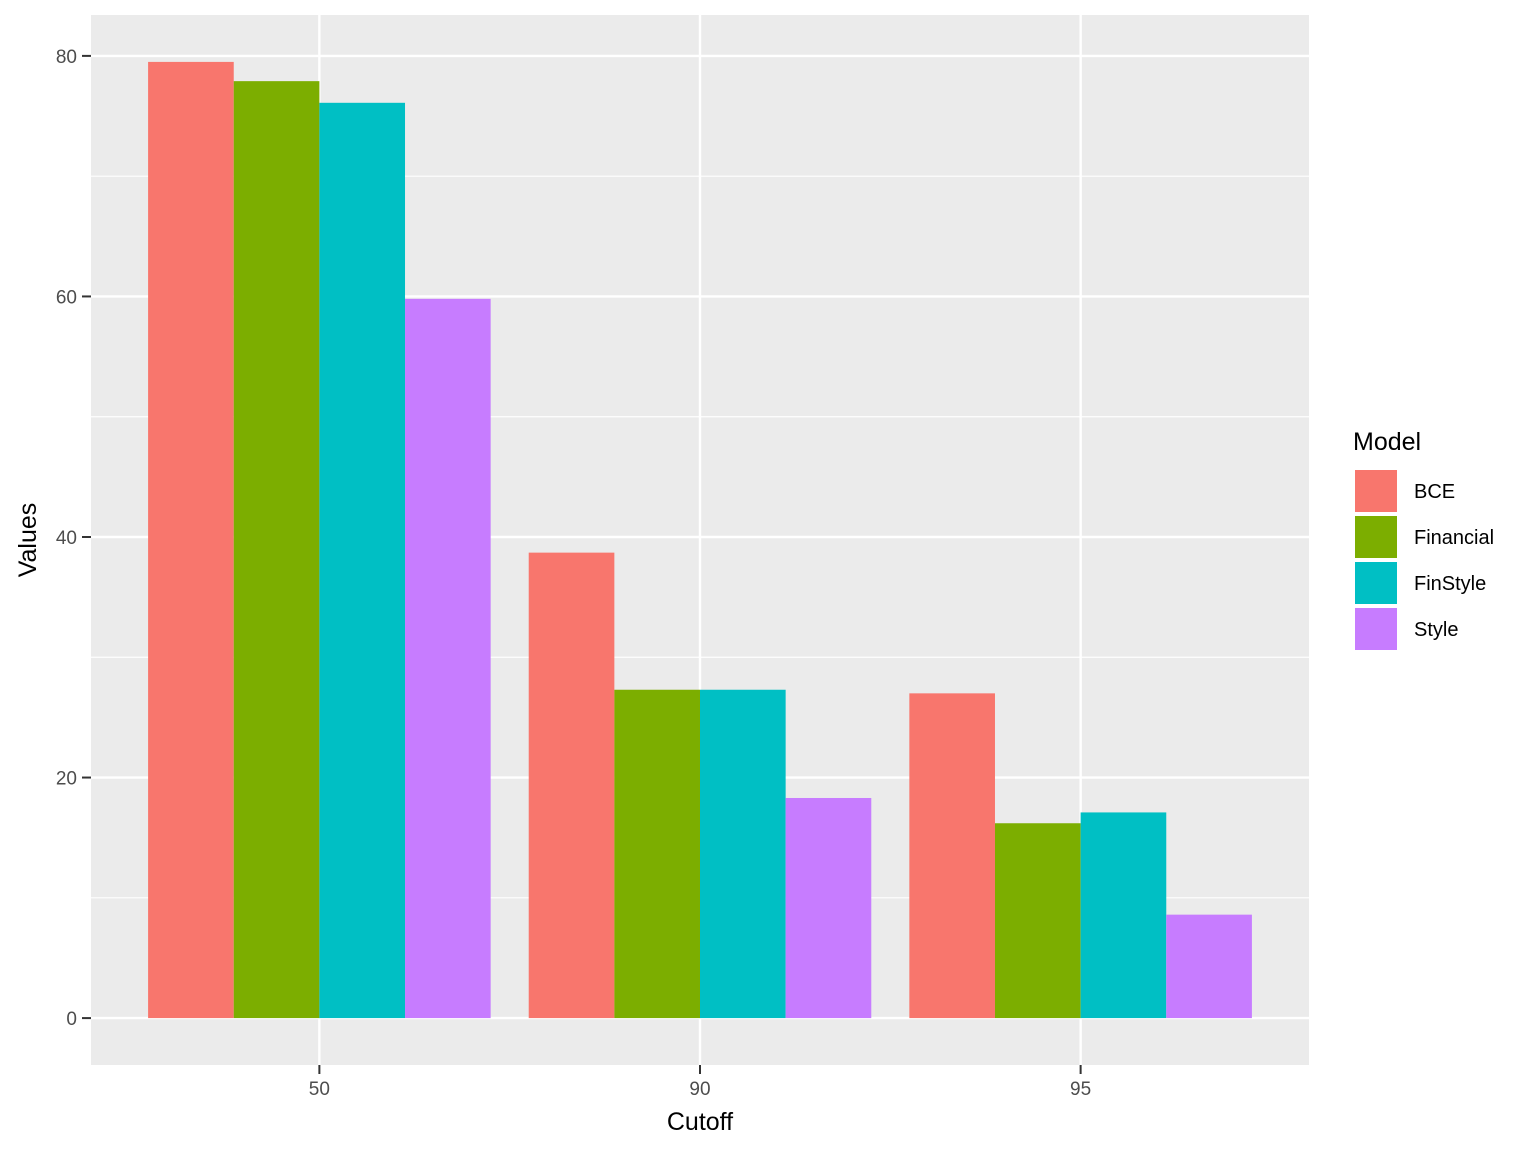 This screenshot has height=1152, width=1536. Describe the element at coordinates (1454, 538) in the screenshot. I see `legend-label-financial: Financial` at that location.